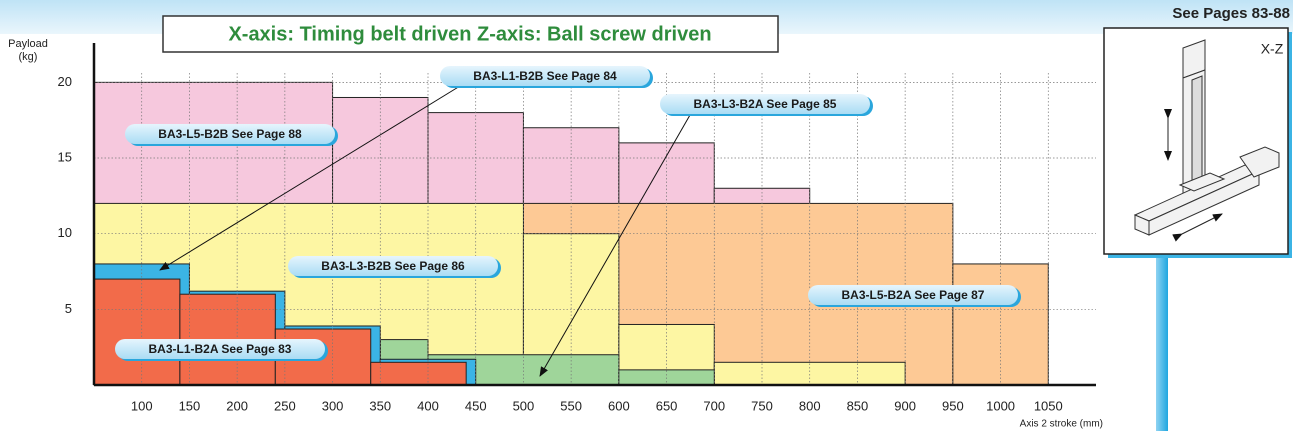 The width and height of the screenshot is (1293, 431). Describe the element at coordinates (524, 405) in the screenshot. I see `x-tick-label: 500` at that location.